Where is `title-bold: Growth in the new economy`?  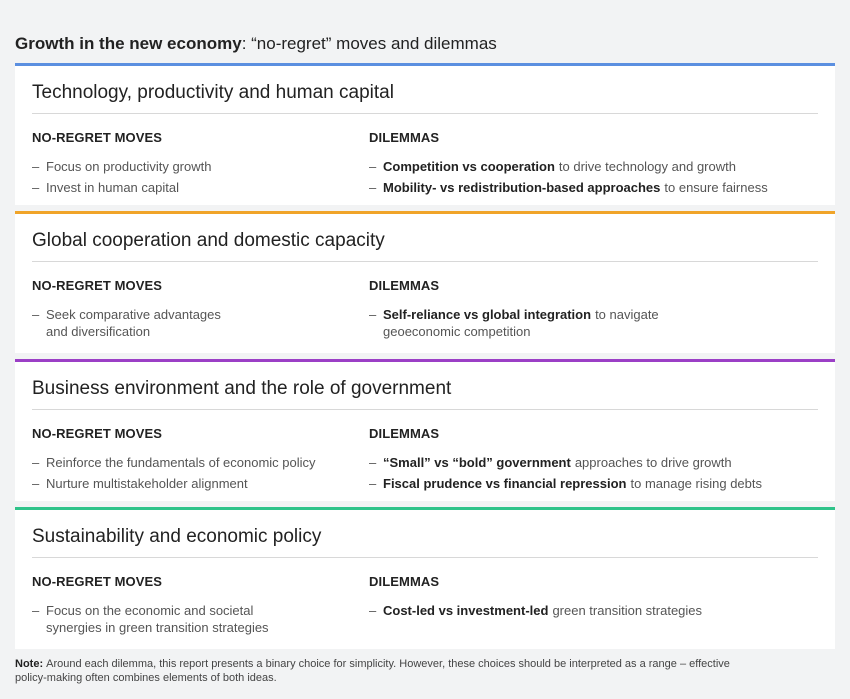 title-bold: Growth in the new economy is located at coordinates (128, 43).